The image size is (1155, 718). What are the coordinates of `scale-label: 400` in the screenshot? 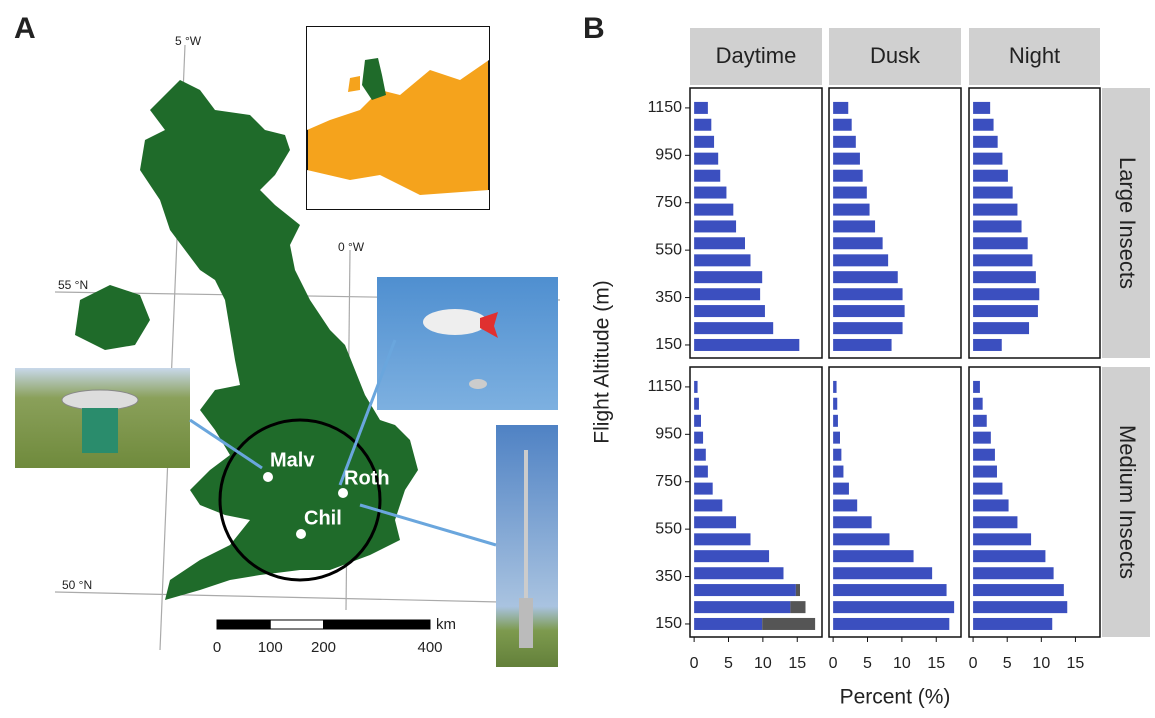 It's located at (429, 647).